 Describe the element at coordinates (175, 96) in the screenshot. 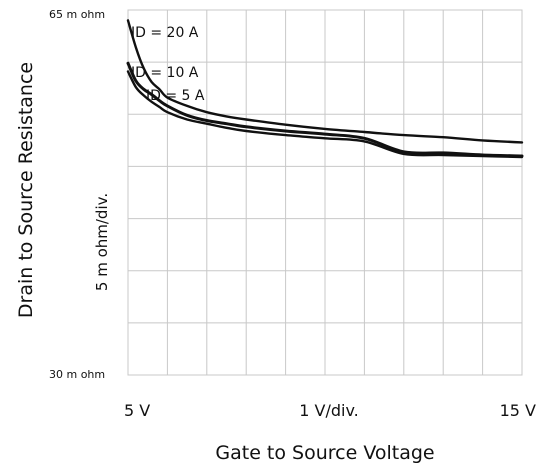

I see `series-label-id-5a: ID = 5 A` at that location.